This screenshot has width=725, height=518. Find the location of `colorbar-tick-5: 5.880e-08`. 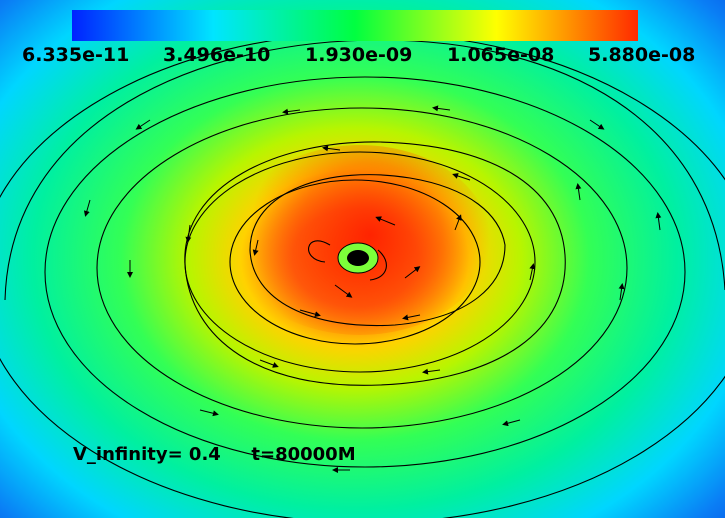

colorbar-tick-5: 5.880e-08 is located at coordinates (642, 55).